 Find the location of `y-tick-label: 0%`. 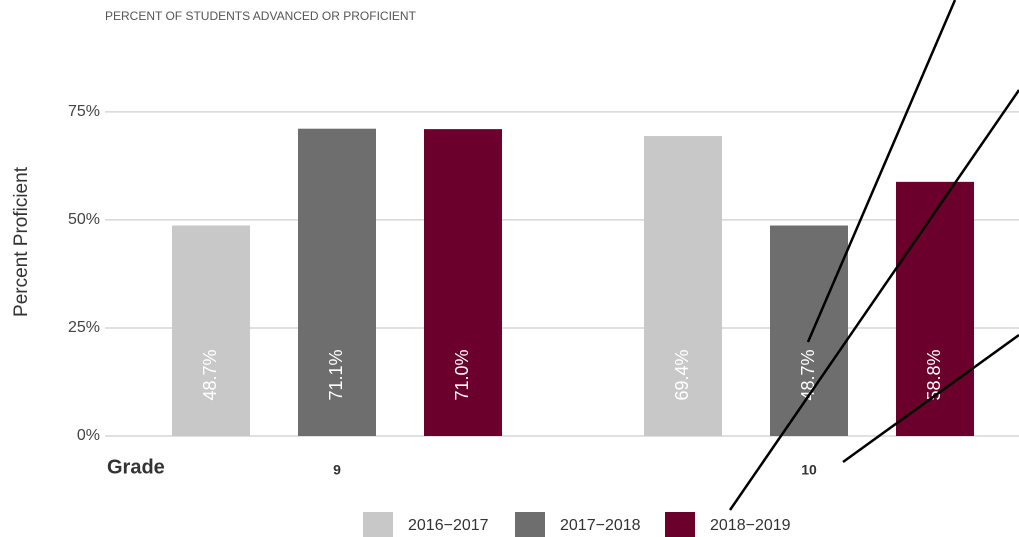

y-tick-label: 0% is located at coordinates (88, 435).